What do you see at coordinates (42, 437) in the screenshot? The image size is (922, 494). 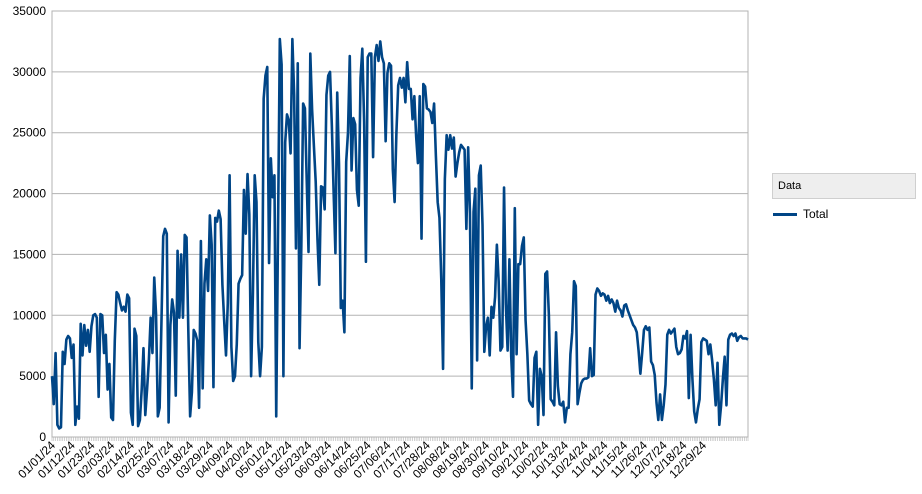 I see `y-tick-label: 0` at bounding box center [42, 437].